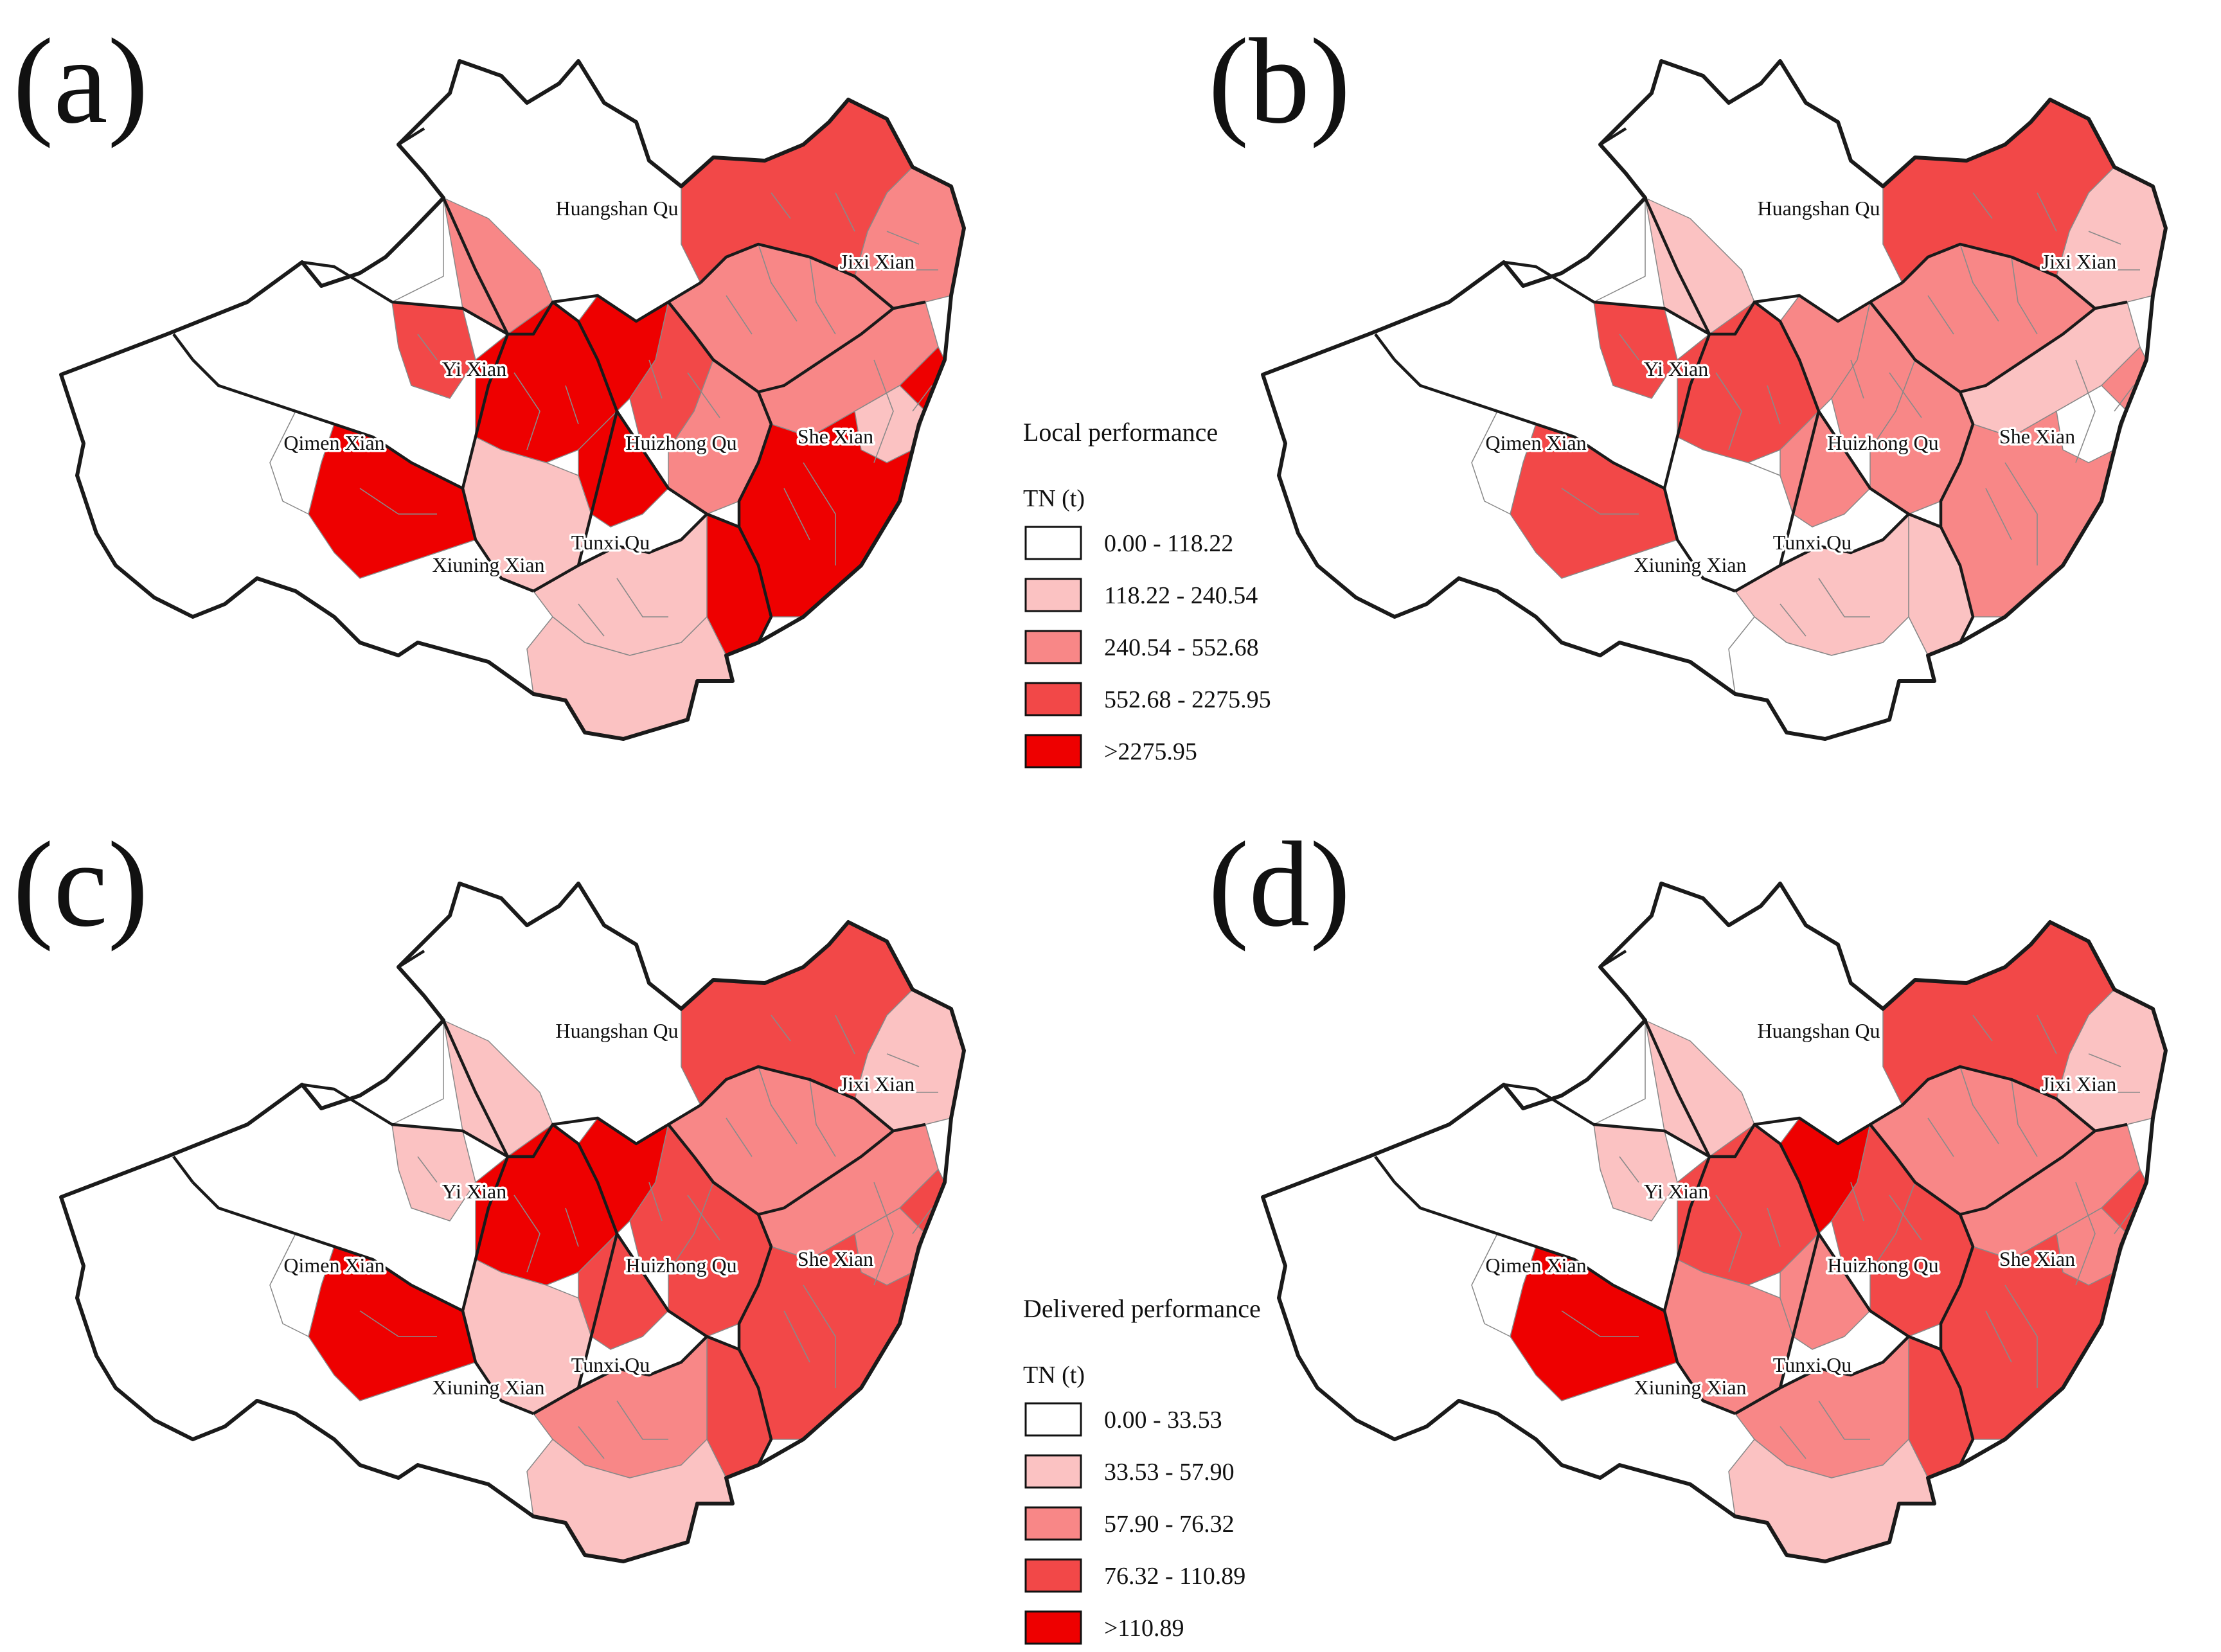 This screenshot has width=2221, height=1652. What do you see at coordinates (1174, 1577) in the screenshot?
I see `legend-range-label: 76.32 - 110.89` at bounding box center [1174, 1577].